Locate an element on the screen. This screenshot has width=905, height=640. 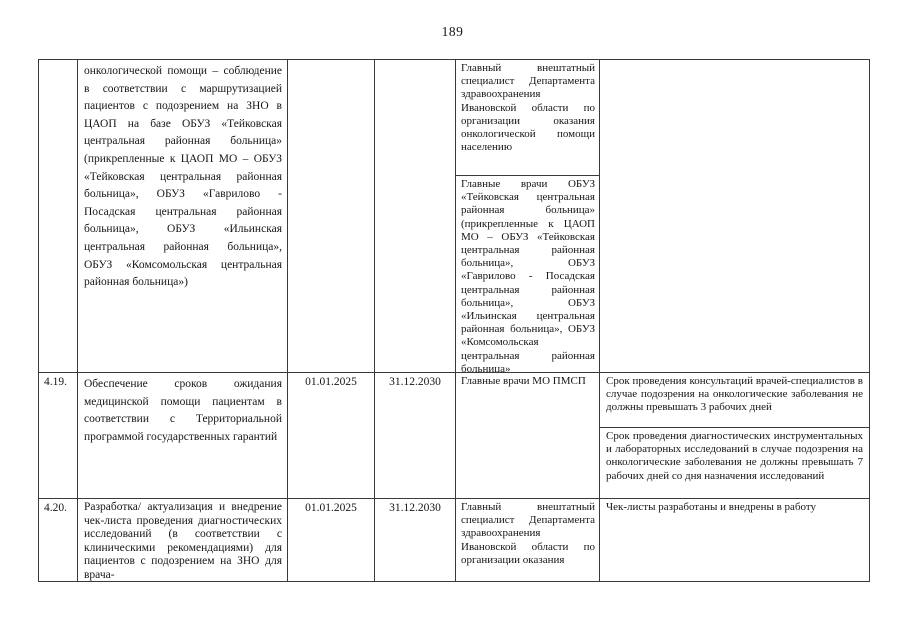
start-date-cell is located at coordinates (331, 216).